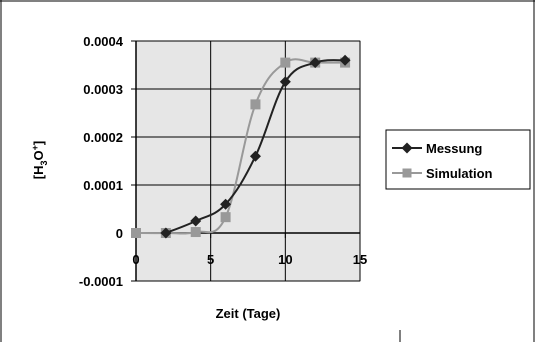 The height and width of the screenshot is (342, 535). Describe the element at coordinates (119, 233) in the screenshot. I see `y-tick-label: 0` at that location.